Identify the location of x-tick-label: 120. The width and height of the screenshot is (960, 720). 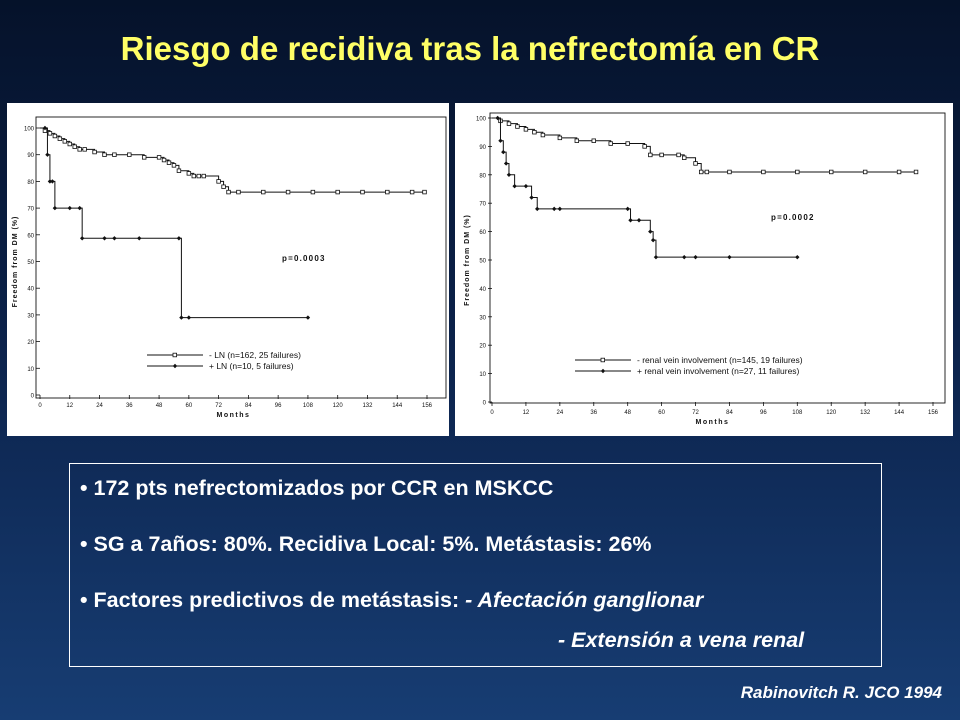
(831, 413).